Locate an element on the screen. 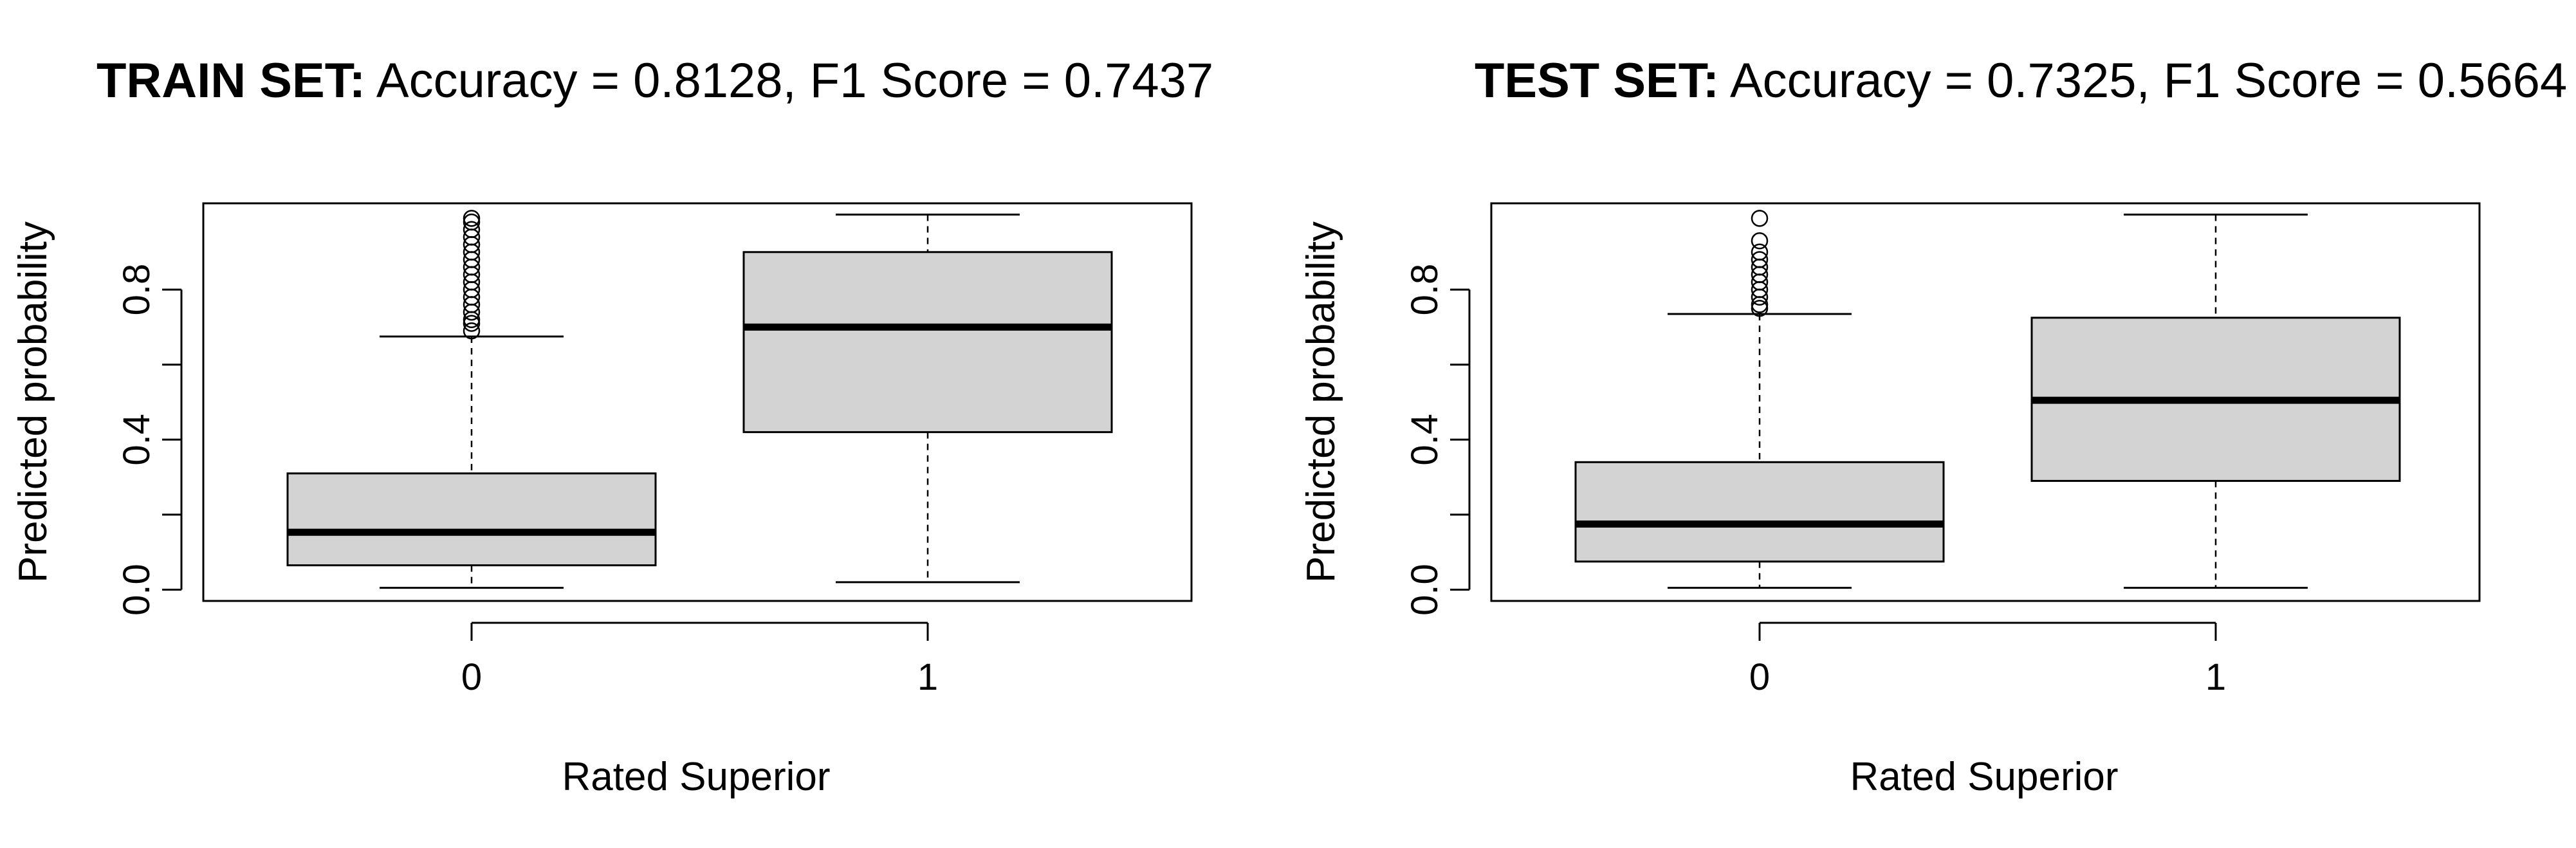 The width and height of the screenshot is (2576, 848). train-x-tick-label-1: 1 is located at coordinates (927, 677).